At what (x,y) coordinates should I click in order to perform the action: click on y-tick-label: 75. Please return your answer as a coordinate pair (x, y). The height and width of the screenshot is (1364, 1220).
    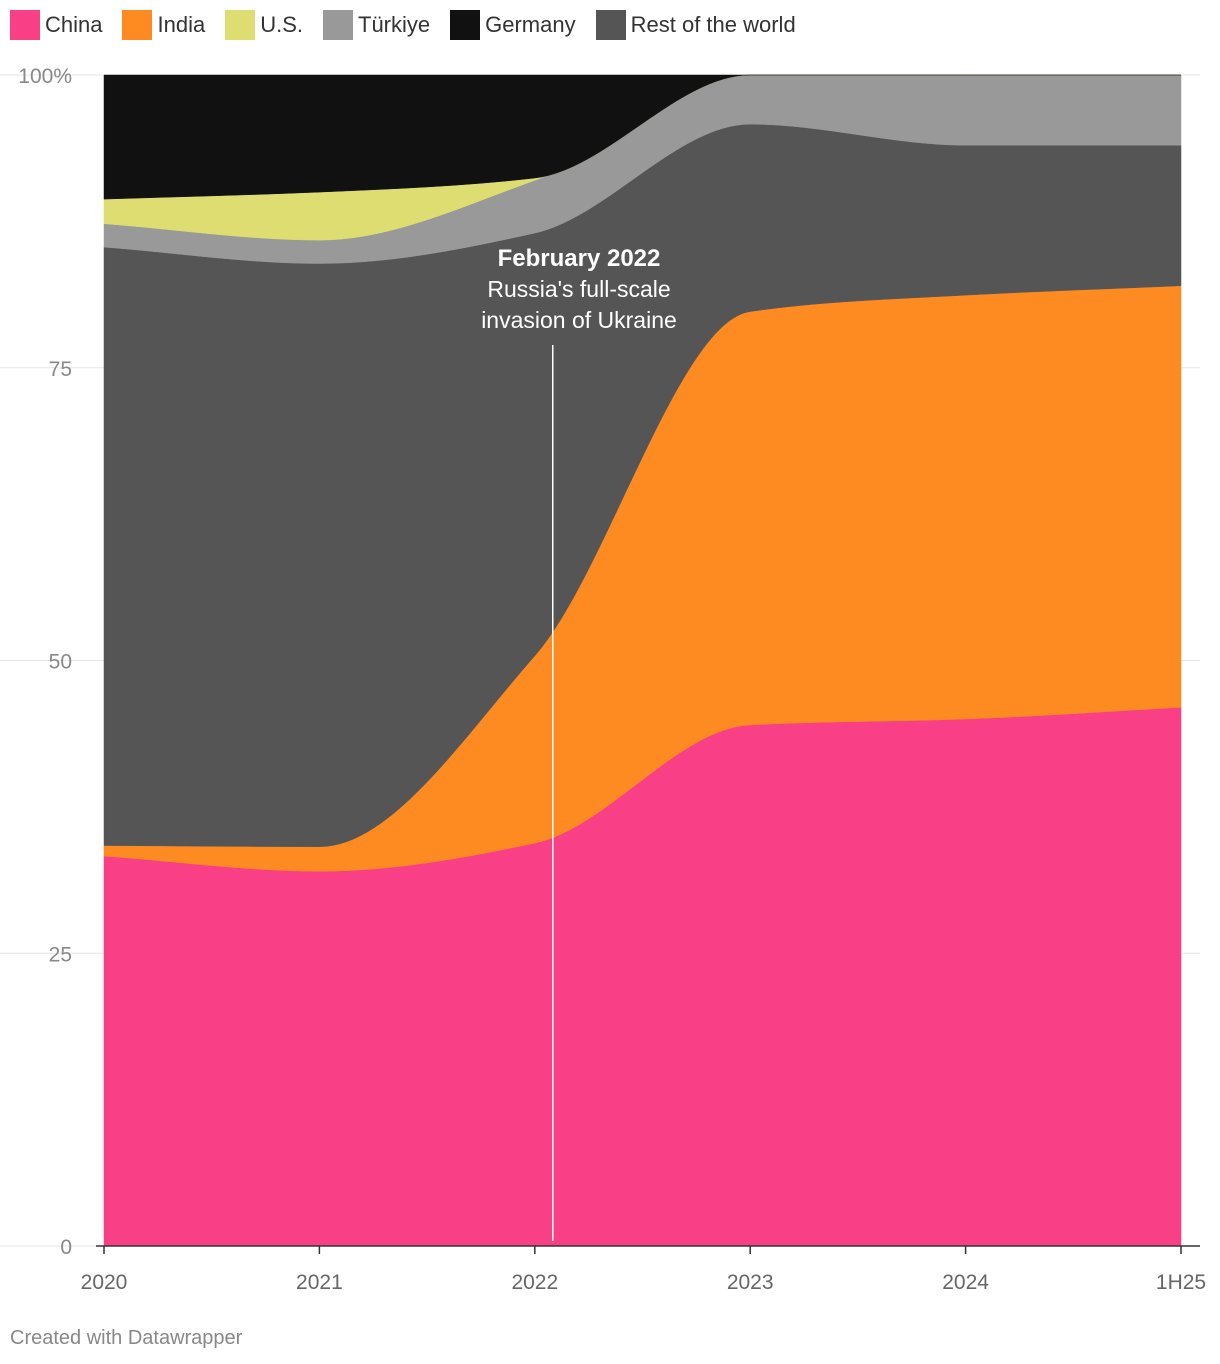
    Looking at the image, I should click on (60, 369).